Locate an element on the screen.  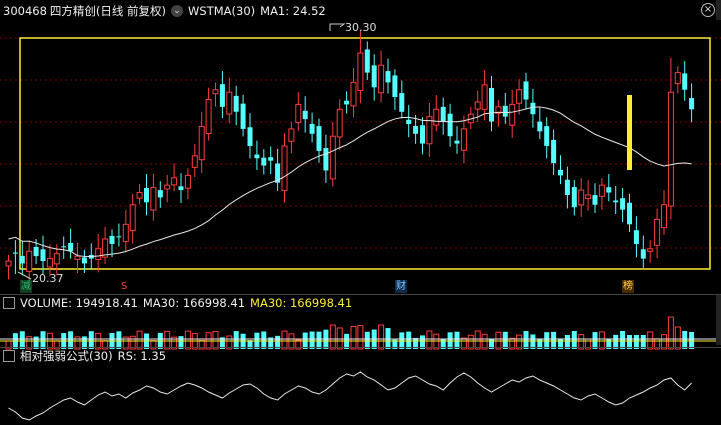
event-marker: 减 is located at coordinates (26, 286).